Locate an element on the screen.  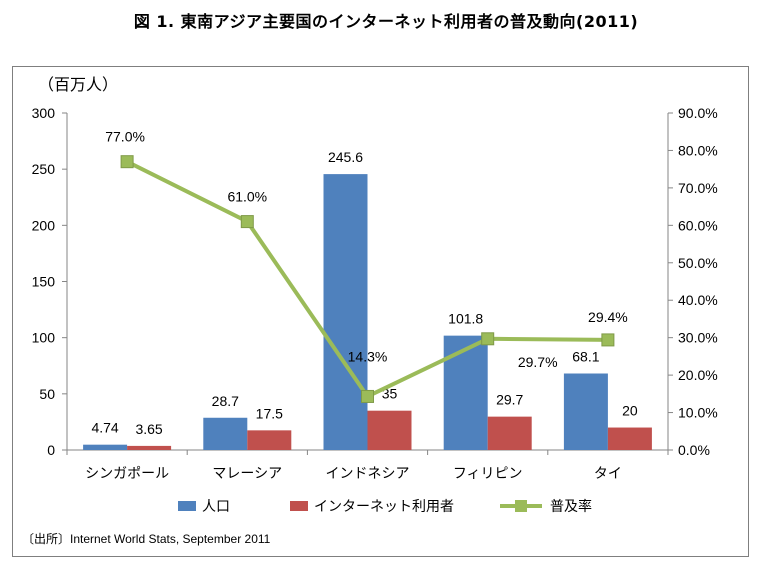
x-category-label: インドネシア is located at coordinates (368, 474).